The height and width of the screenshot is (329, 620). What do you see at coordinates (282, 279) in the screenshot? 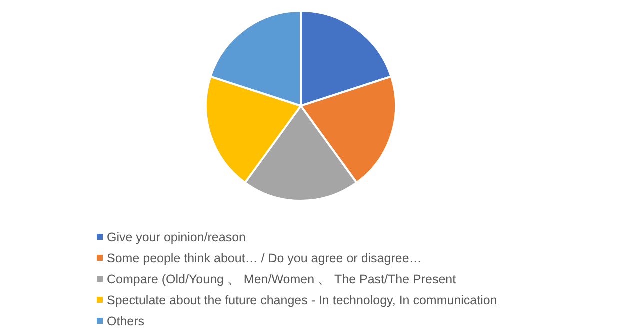
I see `legend-label: Compare (Old/Young 、 Men/Women 、 The Past/The Present` at bounding box center [282, 279].